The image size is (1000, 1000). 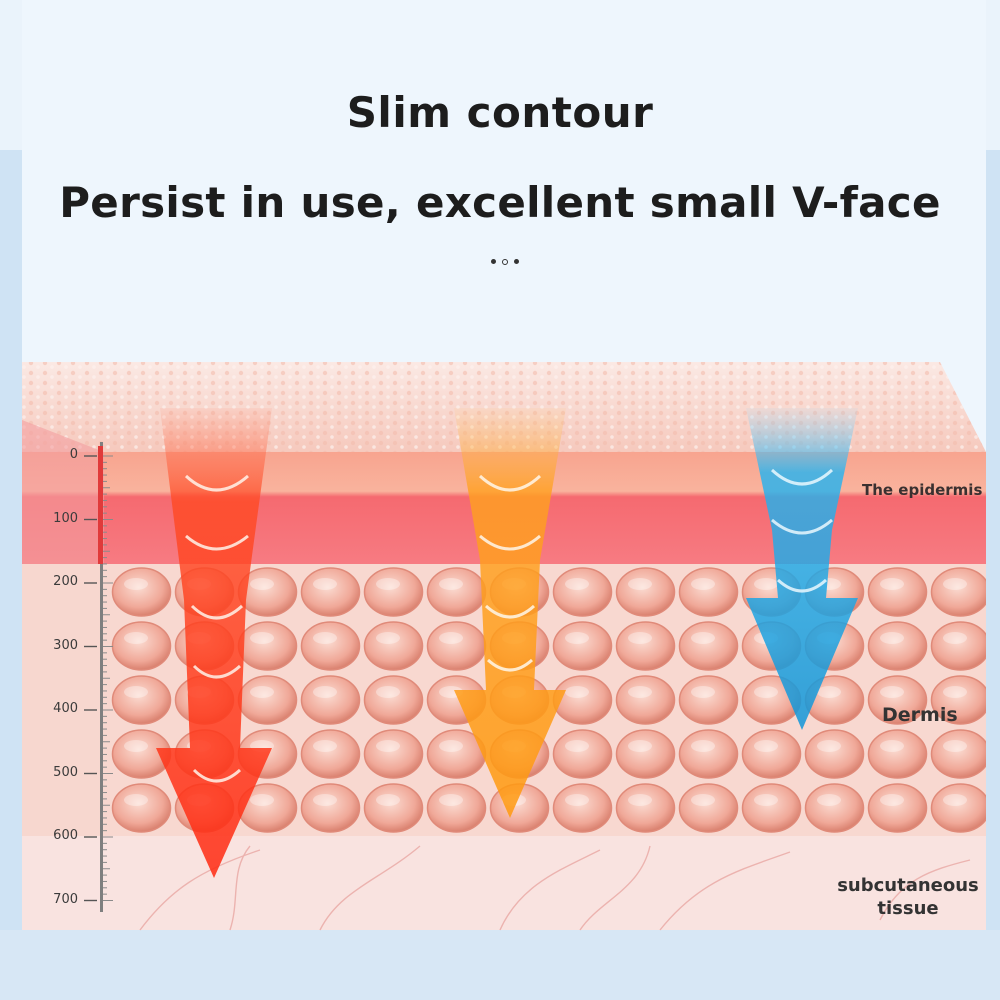 I want to click on red-light-arrow, so click(x=214, y=643).